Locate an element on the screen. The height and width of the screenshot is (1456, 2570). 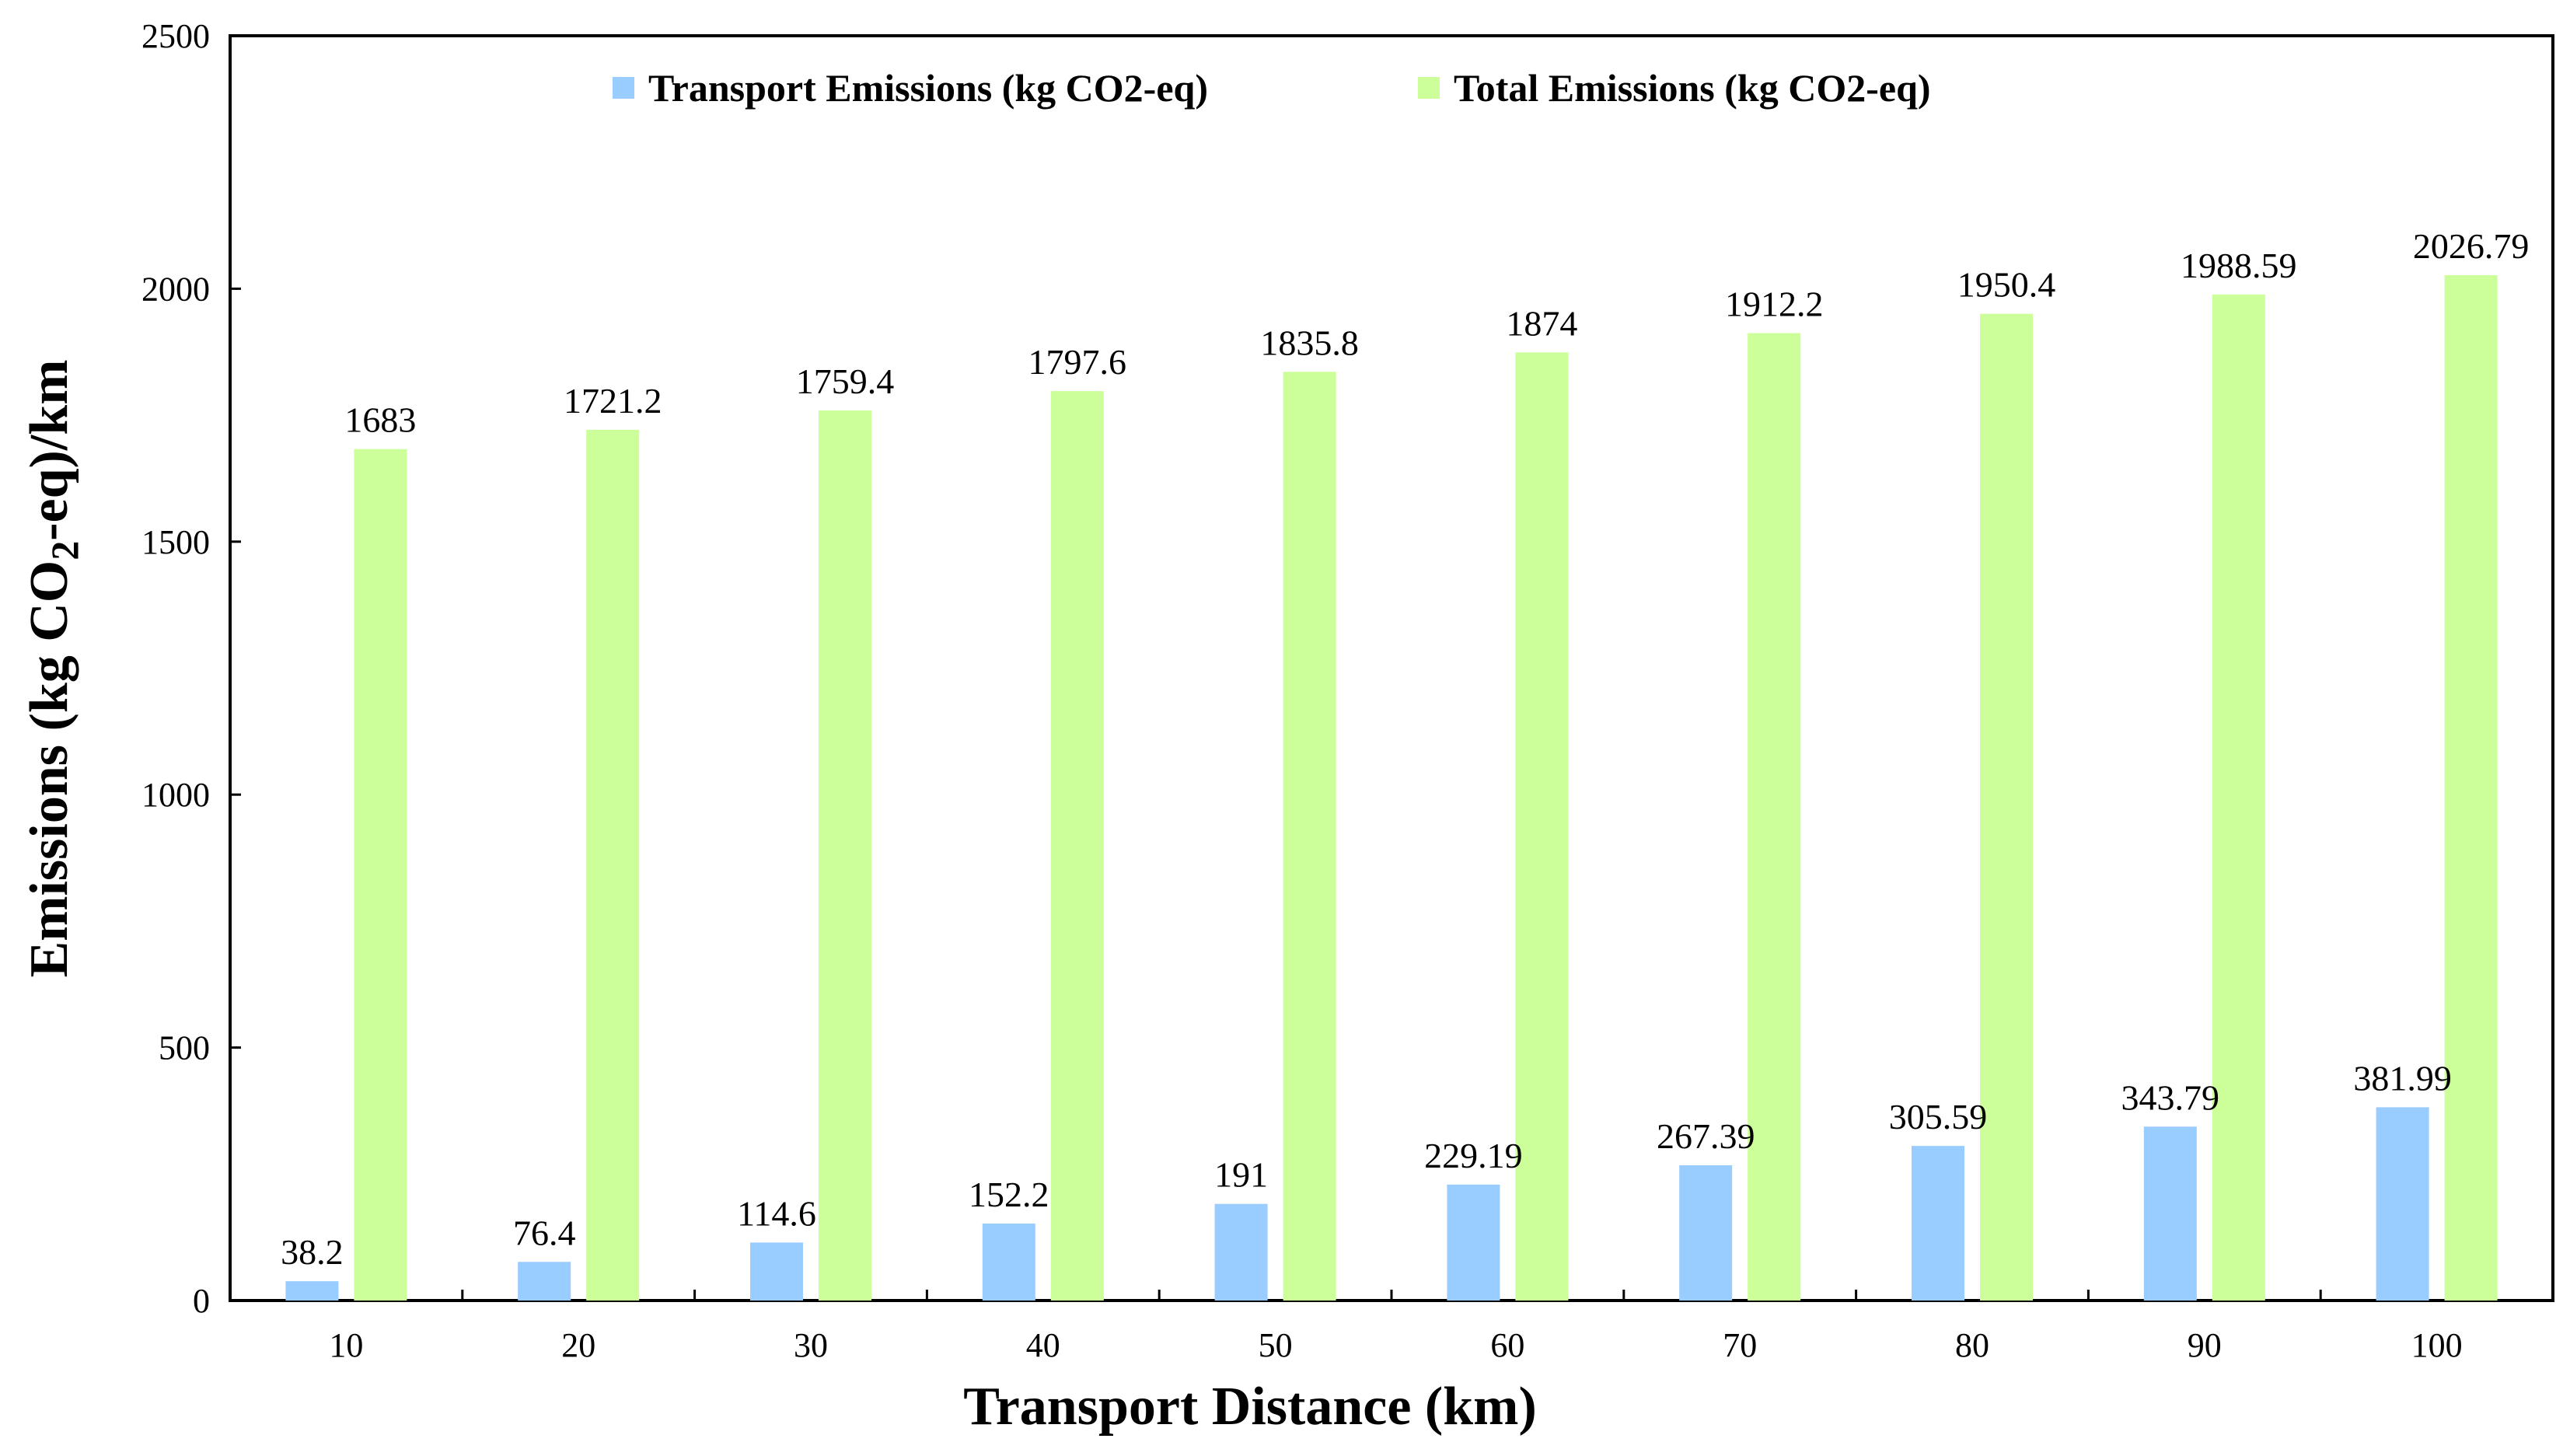
y-tick-label: 2500 is located at coordinates (175, 36).